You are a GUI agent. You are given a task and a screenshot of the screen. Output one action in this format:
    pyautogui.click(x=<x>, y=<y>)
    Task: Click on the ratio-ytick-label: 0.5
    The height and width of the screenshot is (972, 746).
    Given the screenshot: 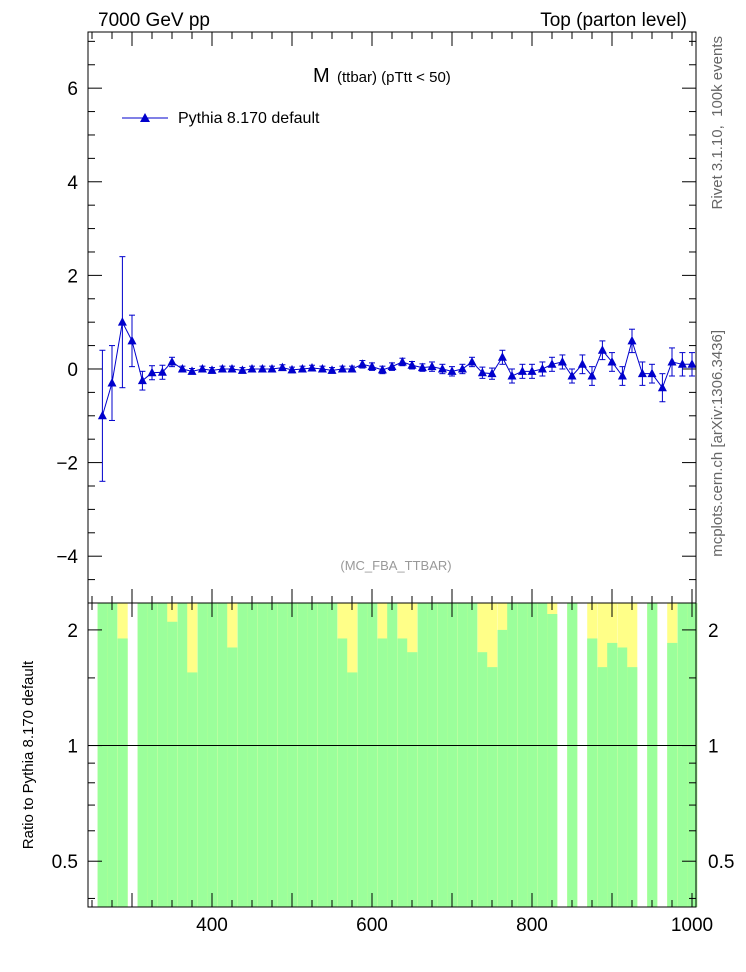 What is the action you would take?
    pyautogui.click(x=65, y=862)
    